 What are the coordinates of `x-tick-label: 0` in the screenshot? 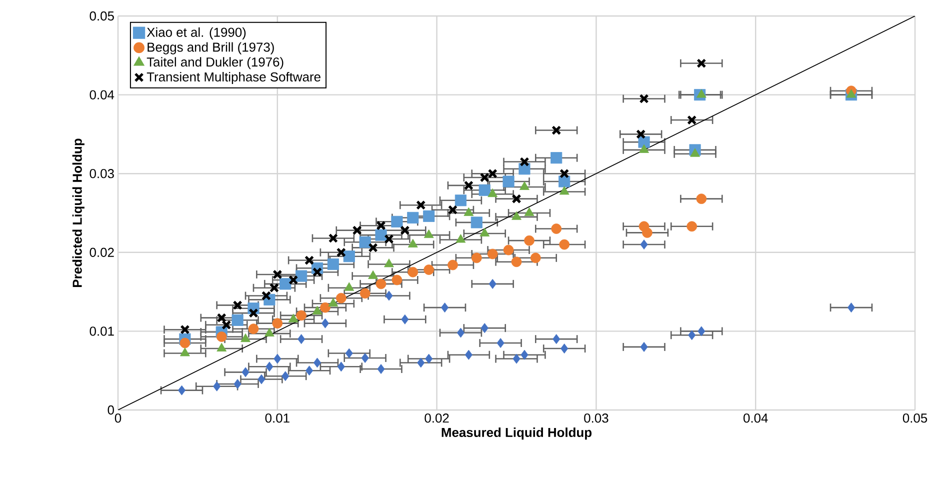 It's located at (118, 418).